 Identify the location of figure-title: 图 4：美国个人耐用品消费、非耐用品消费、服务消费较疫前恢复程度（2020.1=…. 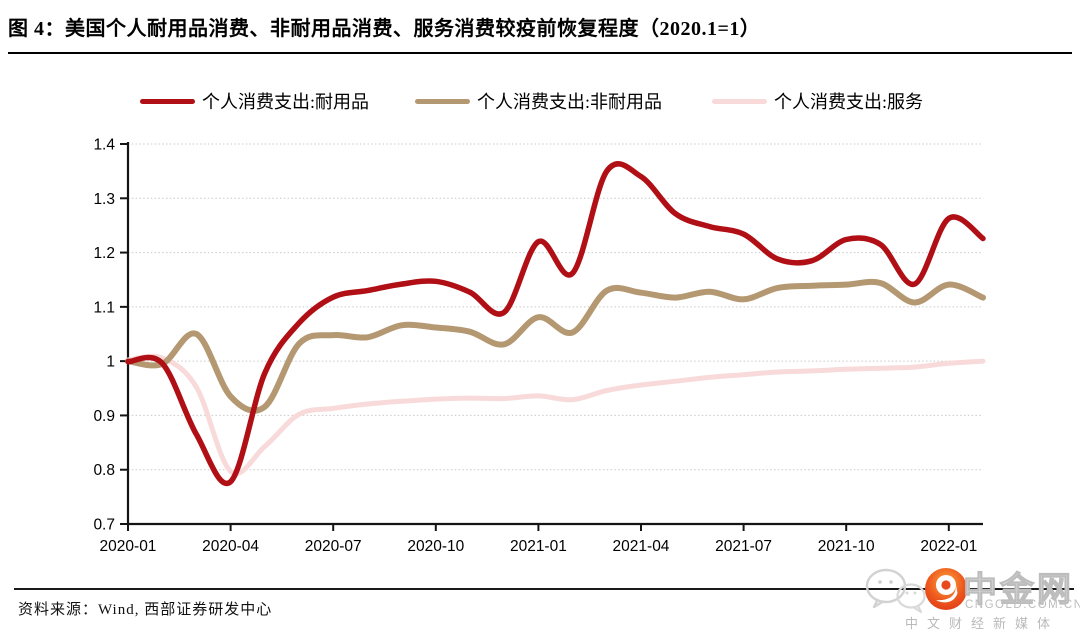
(384, 29).